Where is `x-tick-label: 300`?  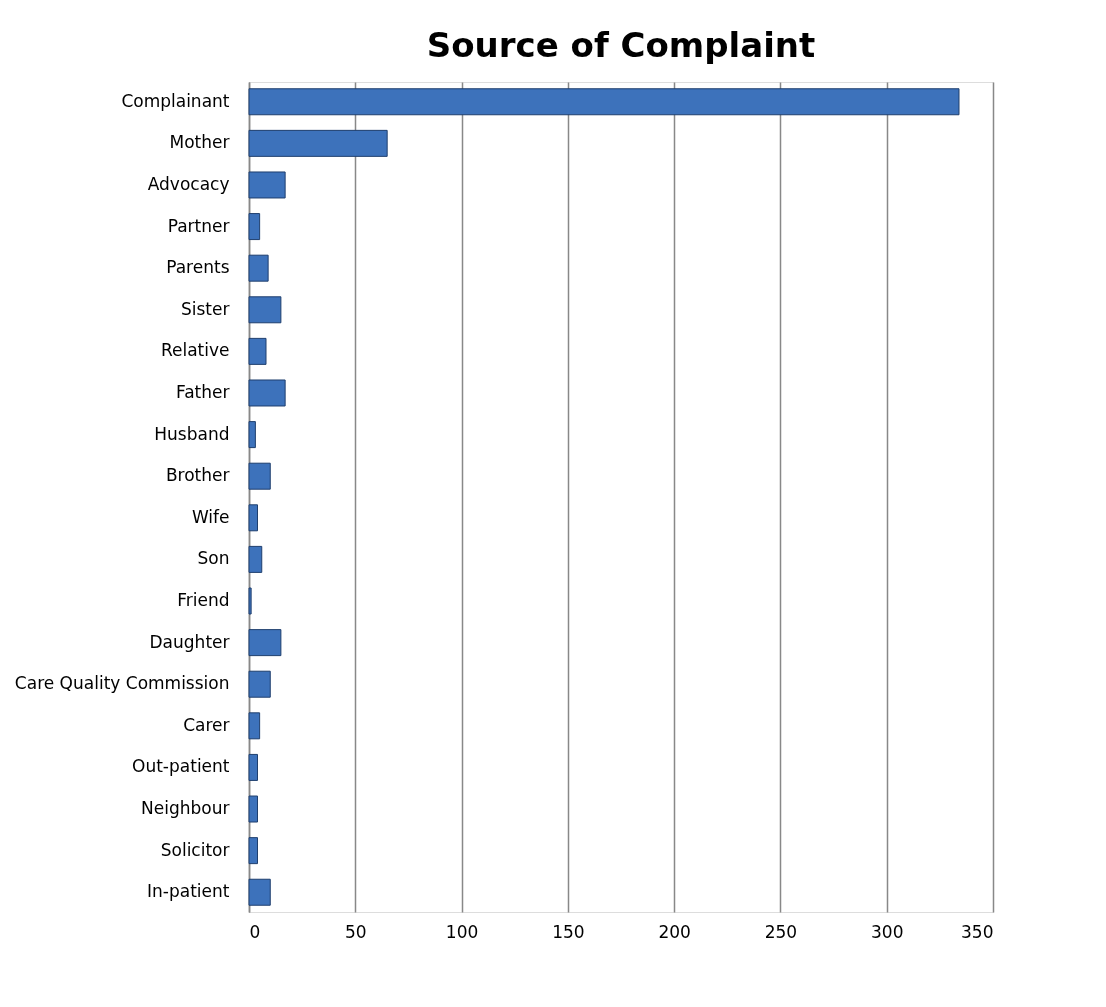
x-tick-label: 300 is located at coordinates (887, 931).